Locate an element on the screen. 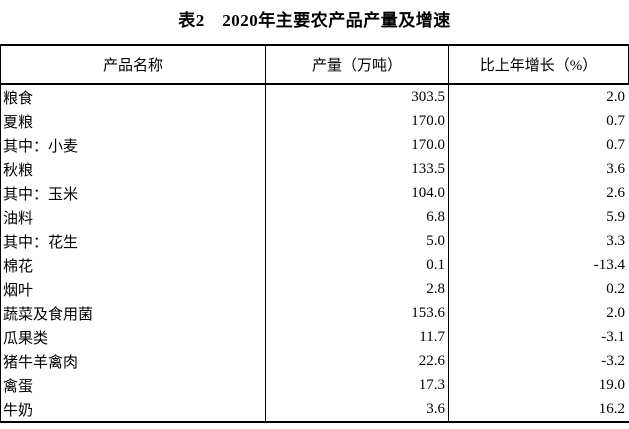 Image resolution: width=629 pixels, height=429 pixels. table-row: 牛奶 3.6 16.2 is located at coordinates (315, 409).